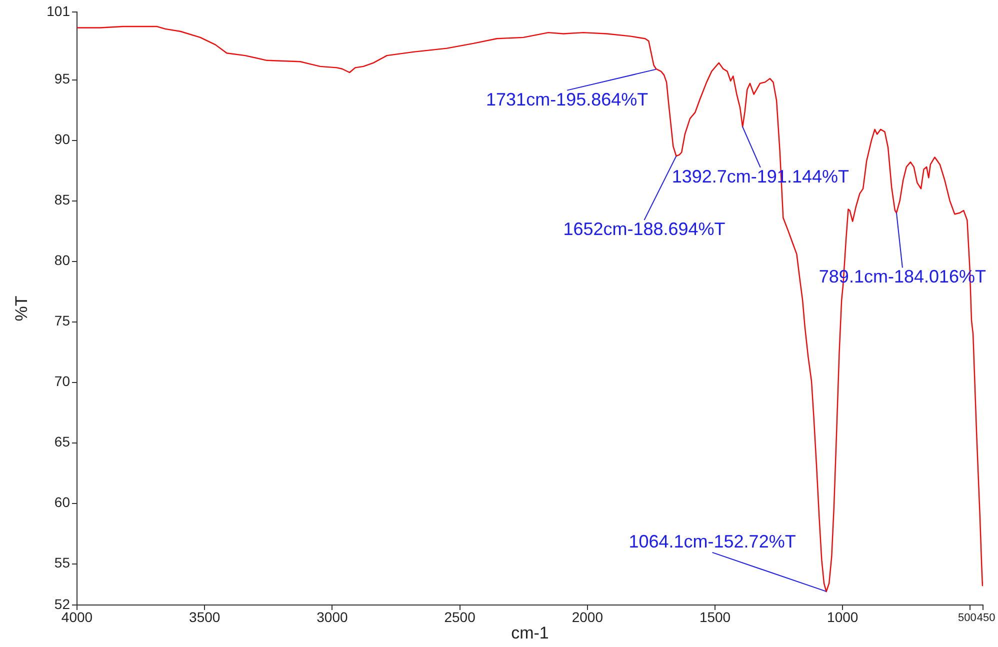 This screenshot has height=647, width=998. I want to click on x-tick-label: 3000, so click(332, 616).